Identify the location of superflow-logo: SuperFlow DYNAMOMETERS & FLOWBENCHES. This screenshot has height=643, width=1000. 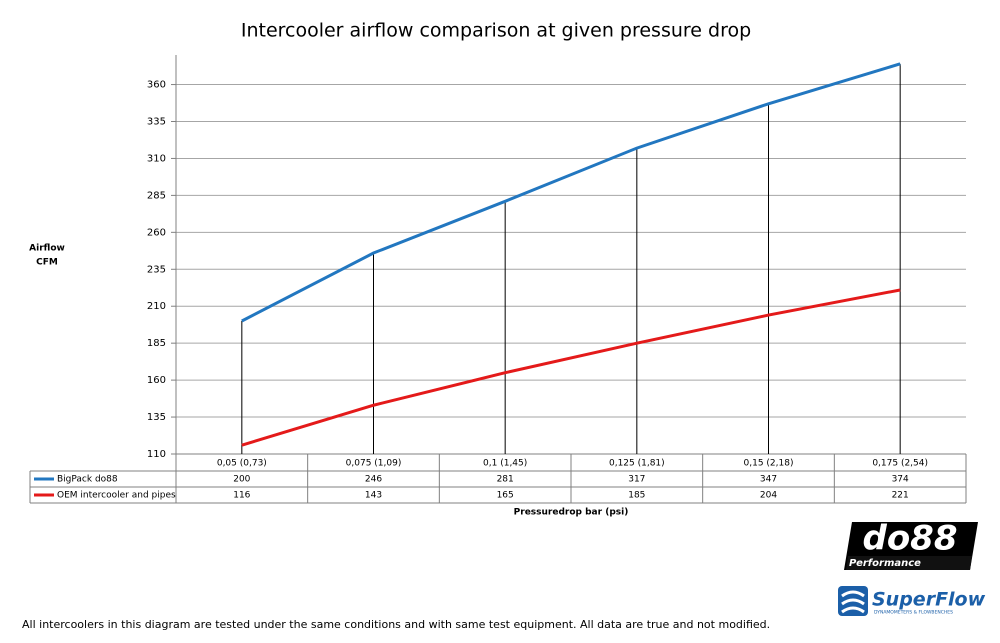
(912, 601).